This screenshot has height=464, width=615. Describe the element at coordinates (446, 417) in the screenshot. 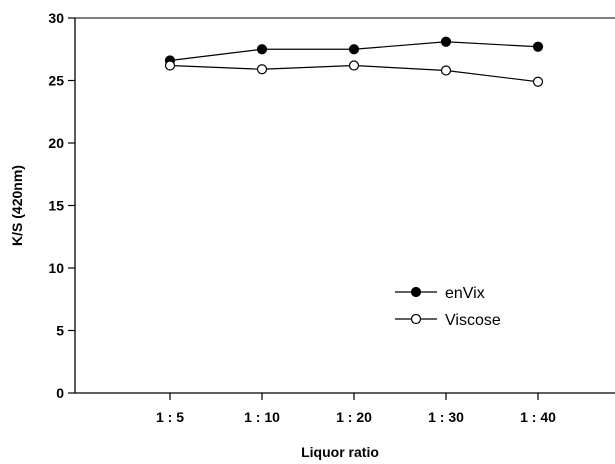

I see `x-tick-label: 1 : 30` at that location.